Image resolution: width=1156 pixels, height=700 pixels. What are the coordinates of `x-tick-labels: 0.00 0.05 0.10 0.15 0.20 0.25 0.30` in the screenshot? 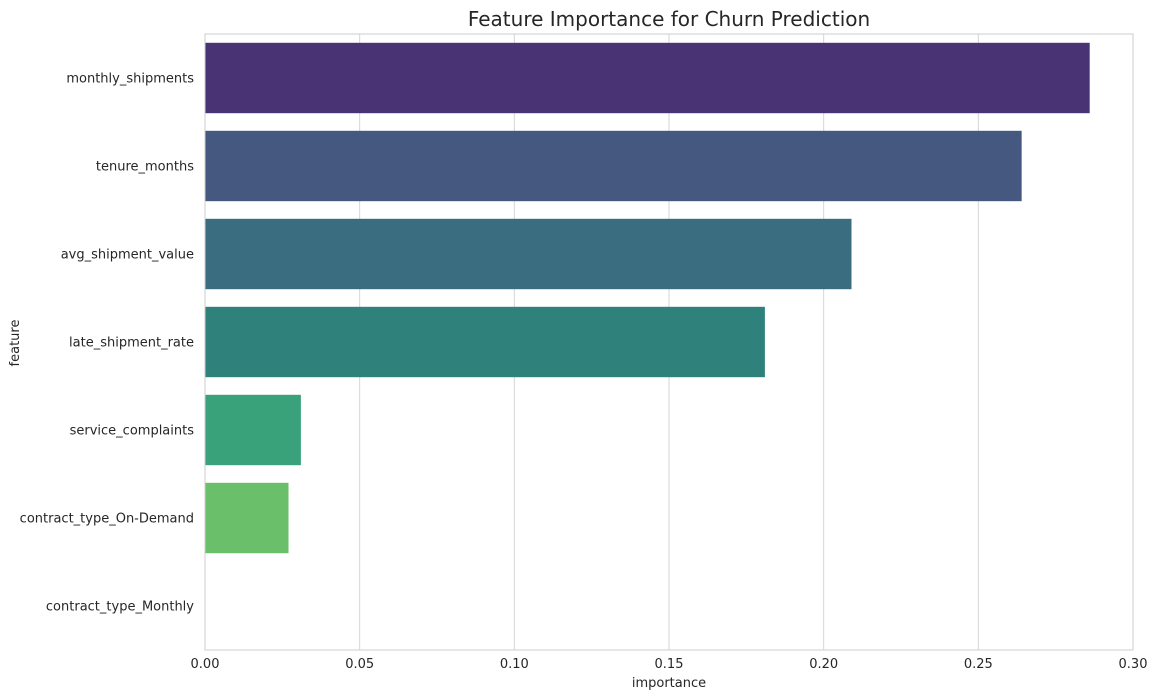 It's located at (669, 664).